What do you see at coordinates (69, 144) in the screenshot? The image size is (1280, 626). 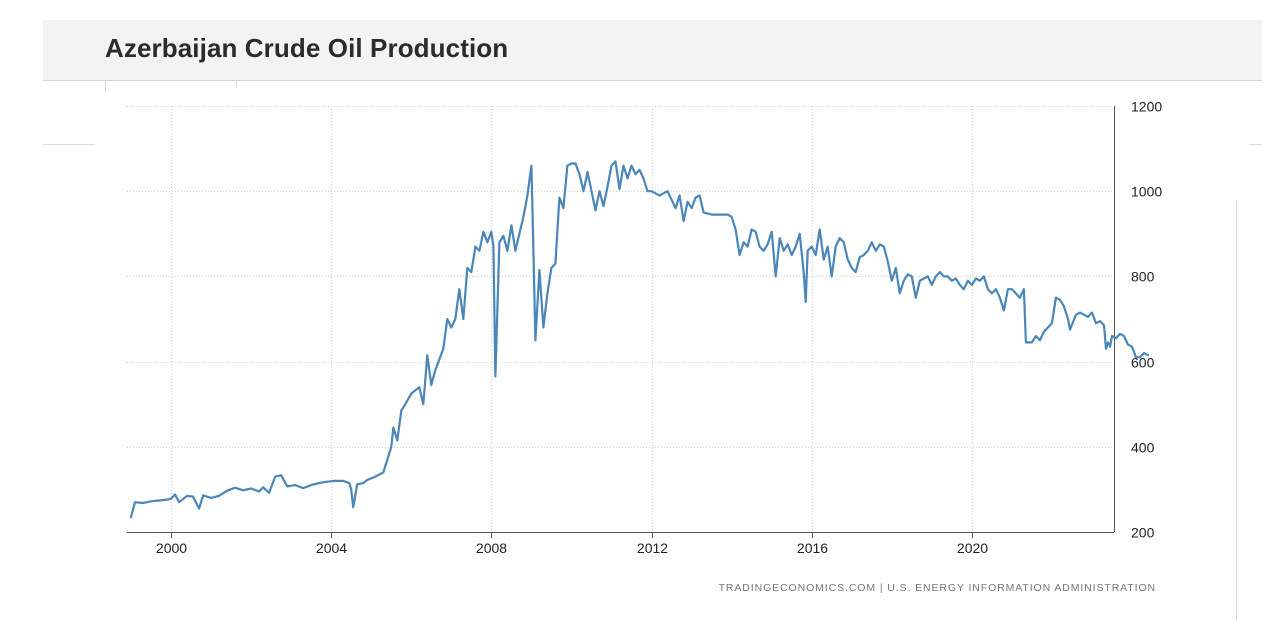 I see `divider-left` at bounding box center [69, 144].